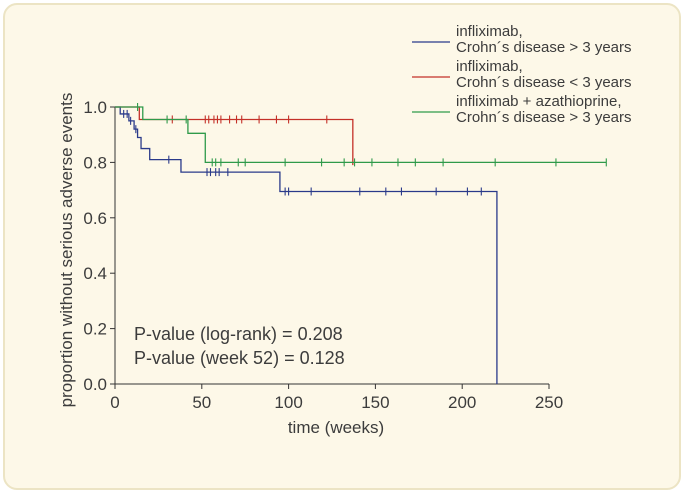  I want to click on y-tick-label: 0.6, so click(95, 218).